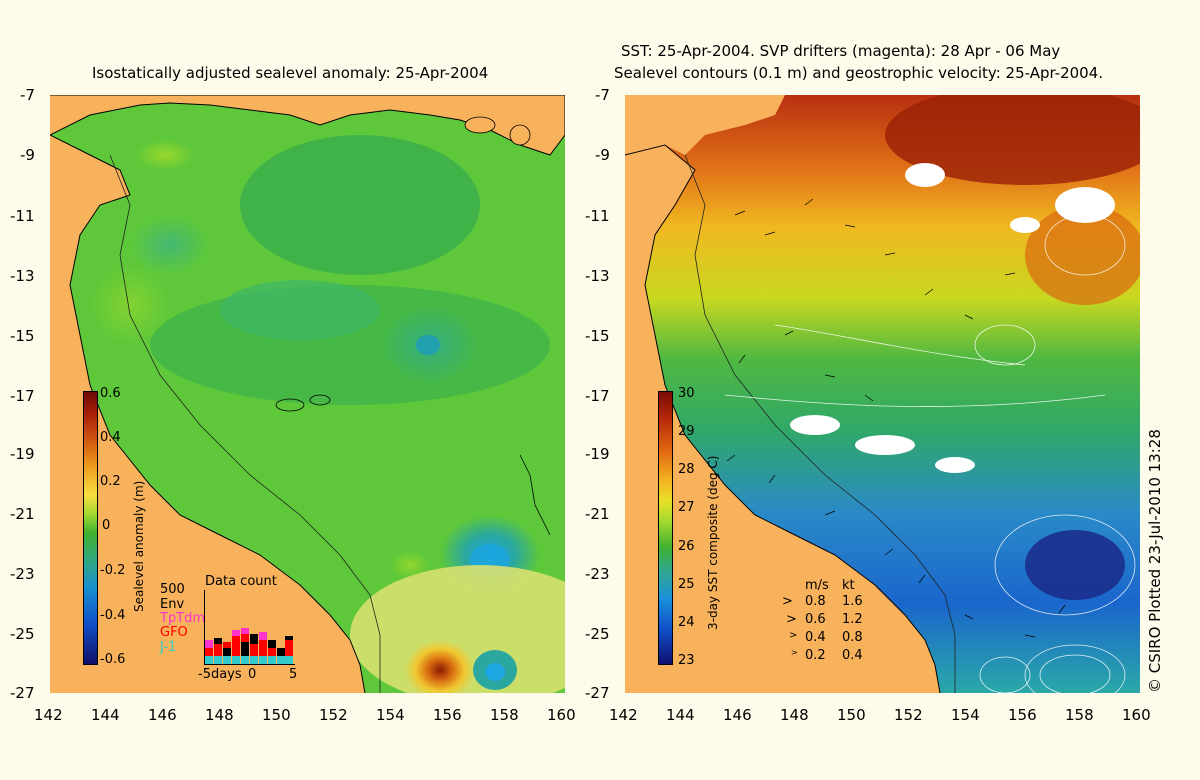 This screenshot has height=780, width=1200. What do you see at coordinates (686, 622) in the screenshot?
I see `colorbar-tick-label: 24` at bounding box center [686, 622].